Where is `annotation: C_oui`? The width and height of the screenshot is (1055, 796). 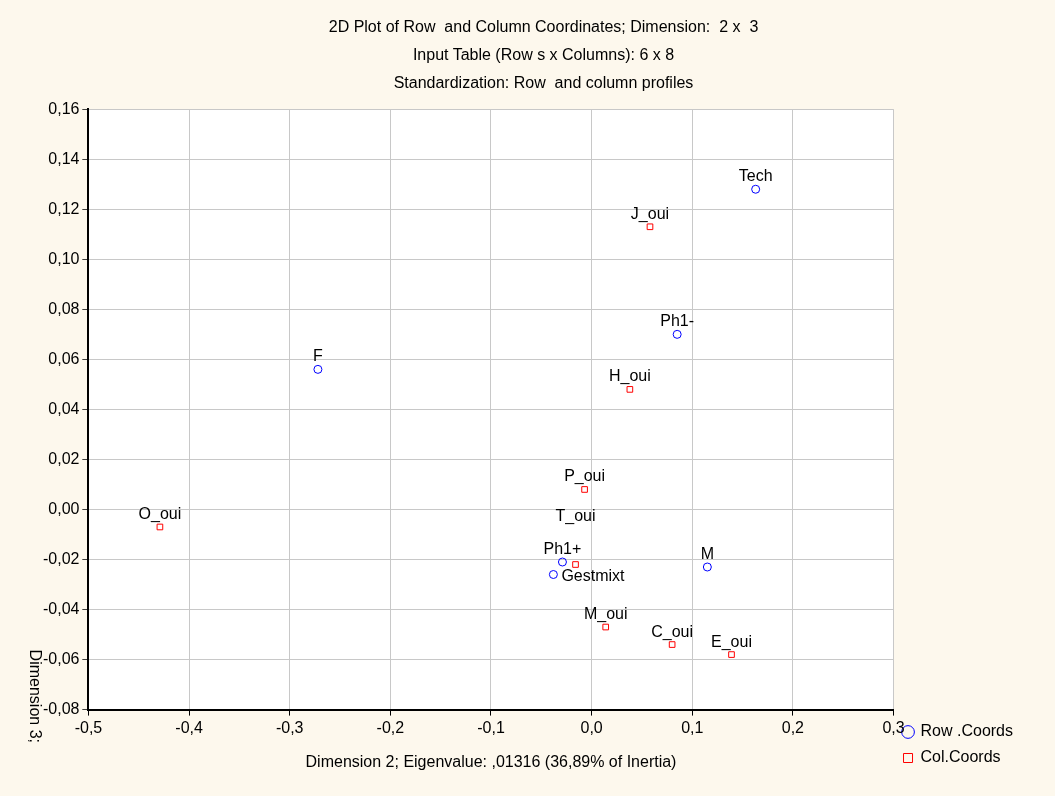
annotation: C_oui is located at coordinates (672, 631).